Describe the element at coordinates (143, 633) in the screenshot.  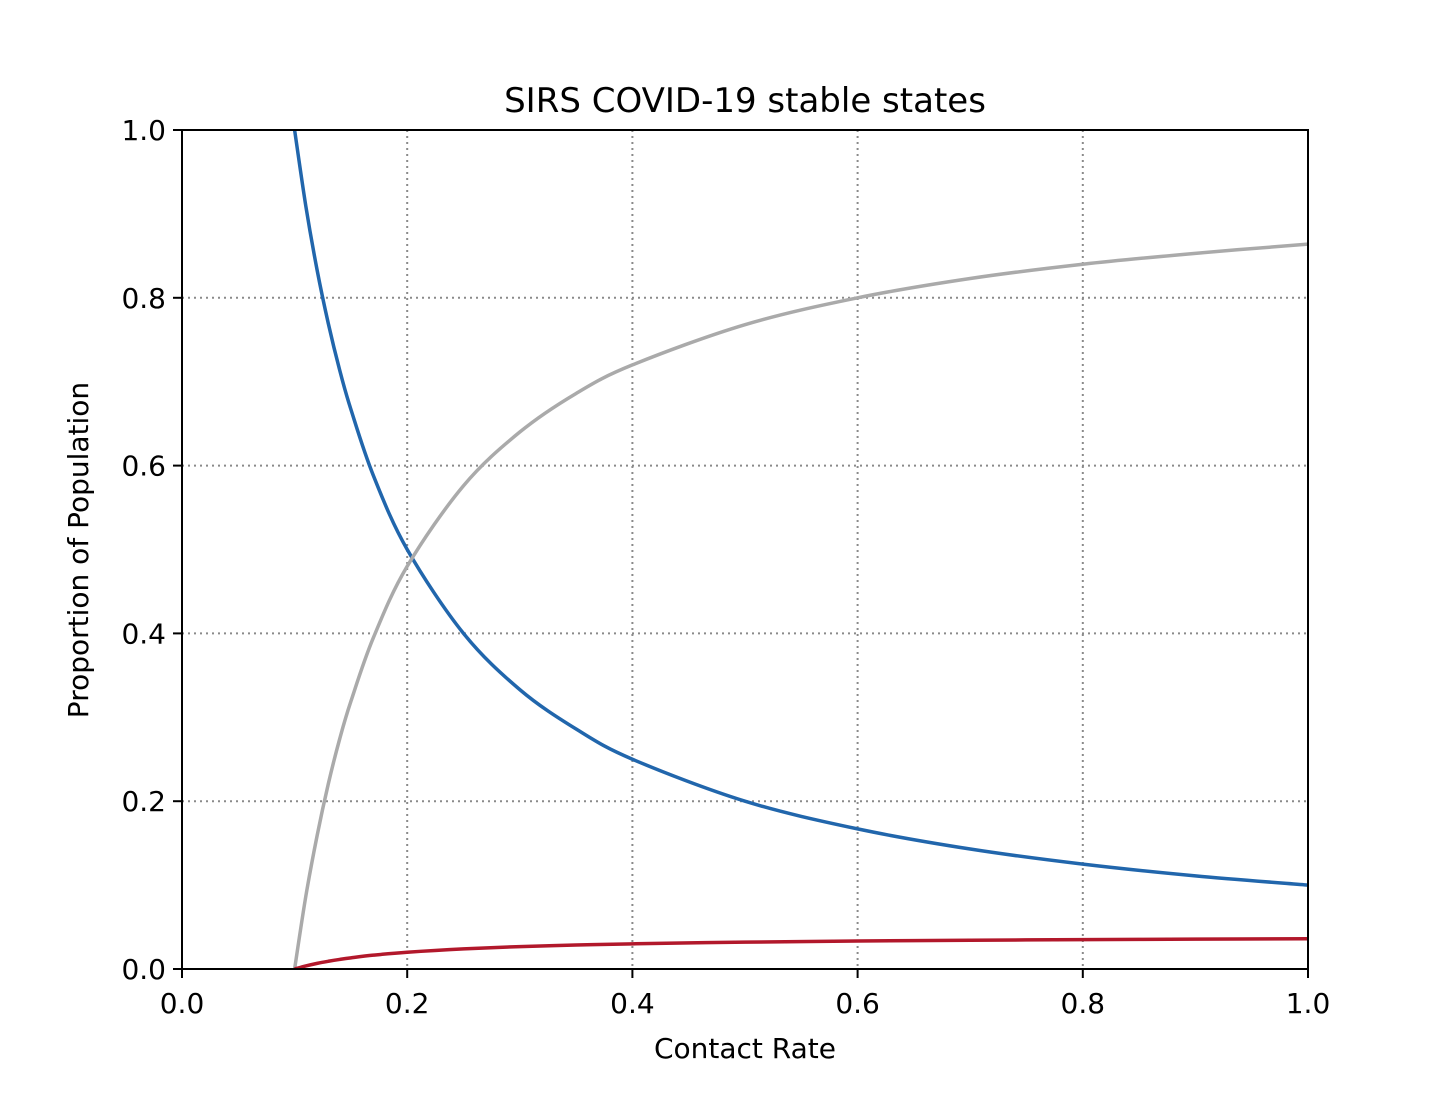
I see `y-tick-label: 0.4` at that location.